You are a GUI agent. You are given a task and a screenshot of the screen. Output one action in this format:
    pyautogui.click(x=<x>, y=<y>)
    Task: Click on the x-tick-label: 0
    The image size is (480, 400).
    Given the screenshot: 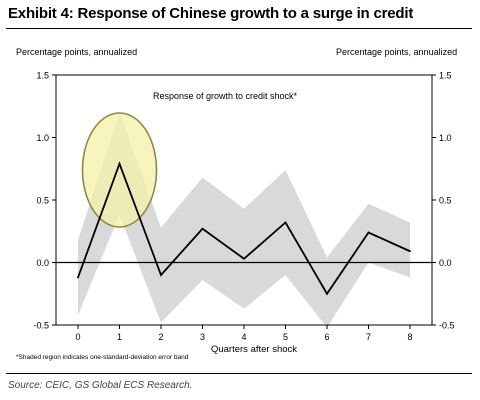 What is the action you would take?
    pyautogui.click(x=77, y=337)
    